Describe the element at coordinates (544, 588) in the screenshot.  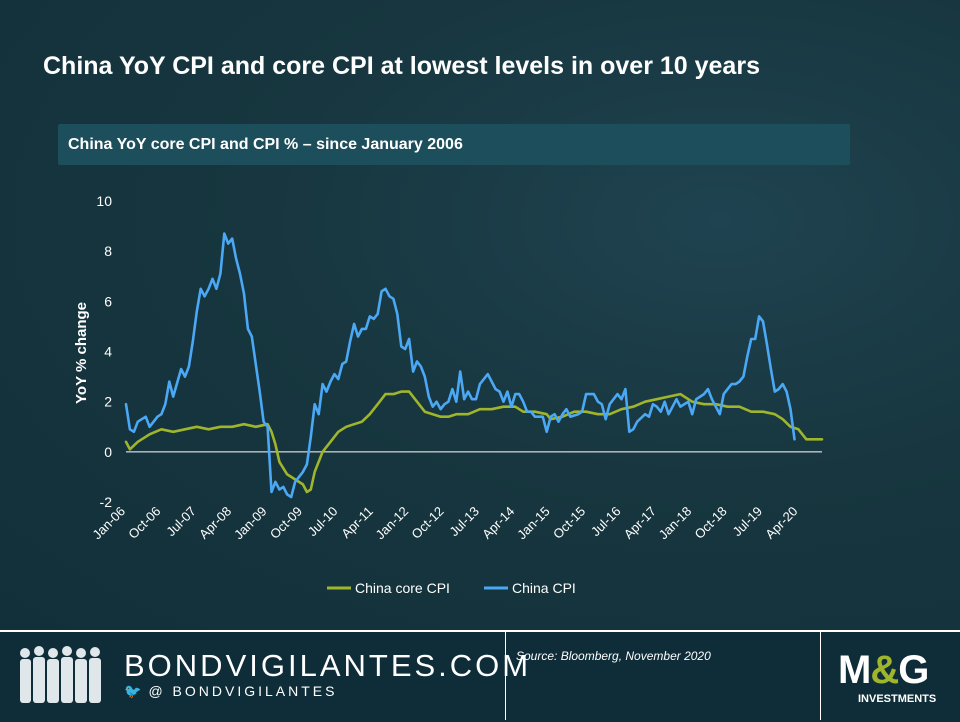
I see `legend-label: China CPI` at that location.